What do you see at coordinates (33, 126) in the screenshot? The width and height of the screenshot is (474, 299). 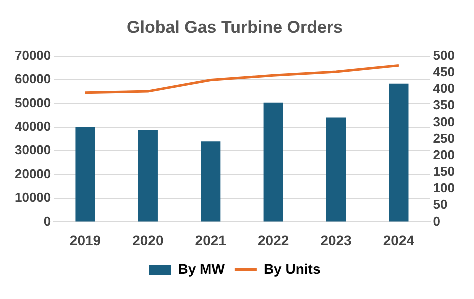 I see `y-tick-label: 40000` at bounding box center [33, 126].